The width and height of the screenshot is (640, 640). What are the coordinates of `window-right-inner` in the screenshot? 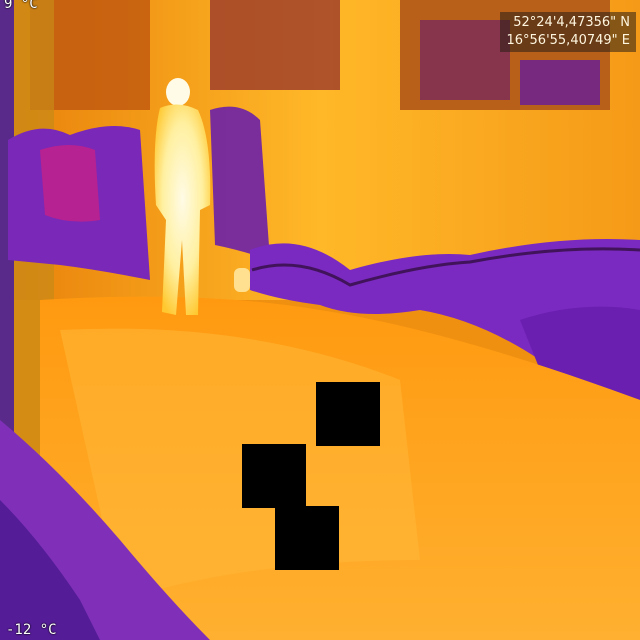 It's located at (465, 60).